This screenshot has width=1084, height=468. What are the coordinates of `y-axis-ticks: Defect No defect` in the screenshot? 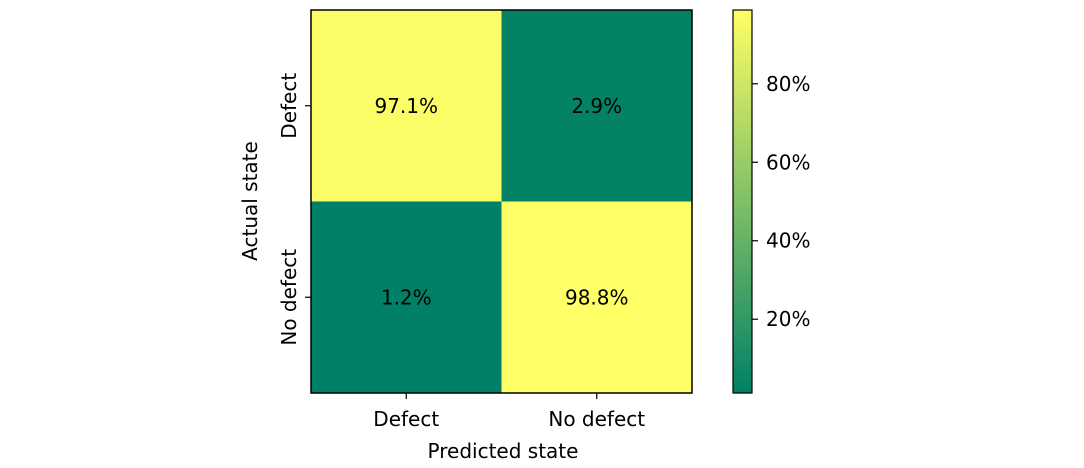 It's located at (294, 209).